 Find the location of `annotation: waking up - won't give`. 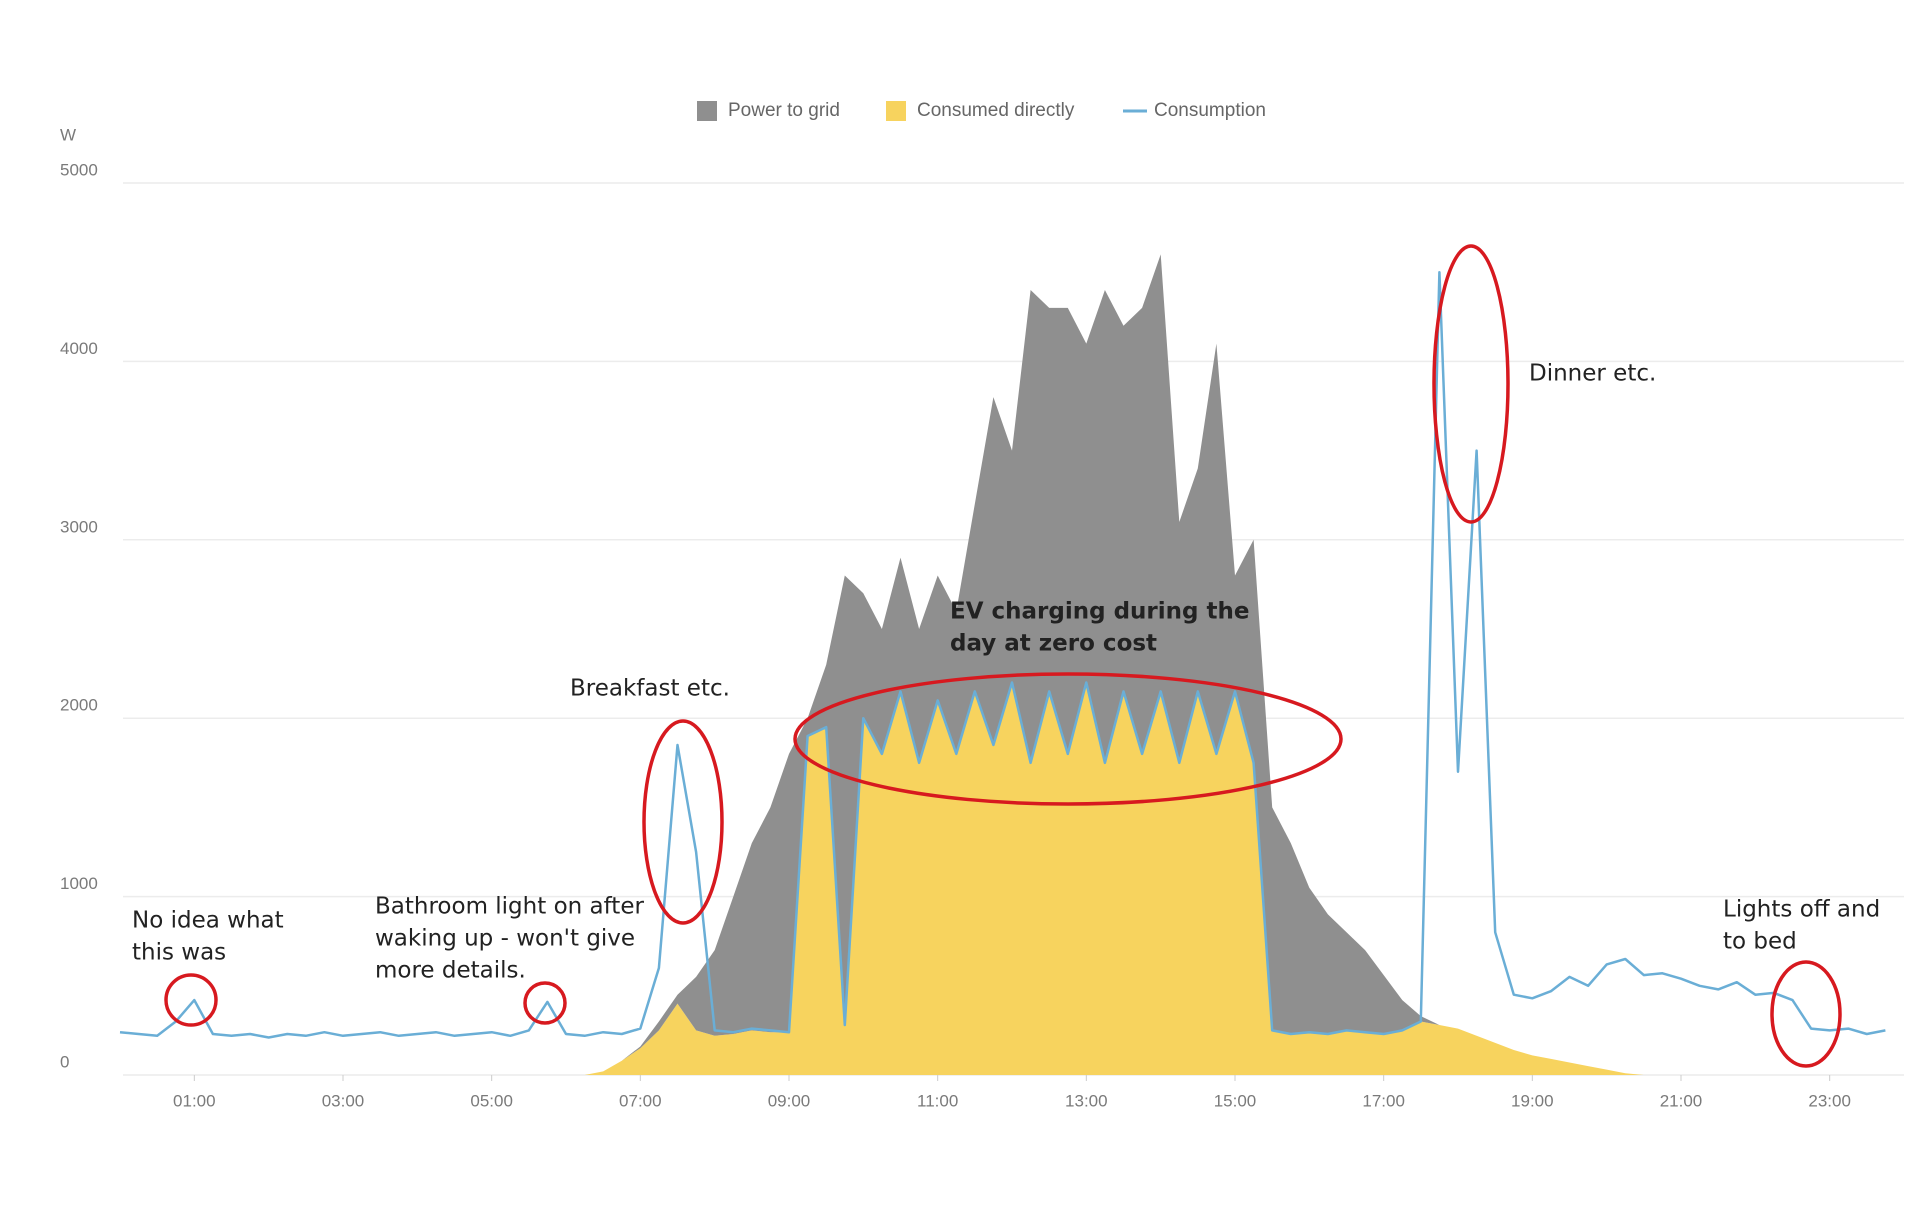

annotation: waking up - won't give is located at coordinates (505, 939).